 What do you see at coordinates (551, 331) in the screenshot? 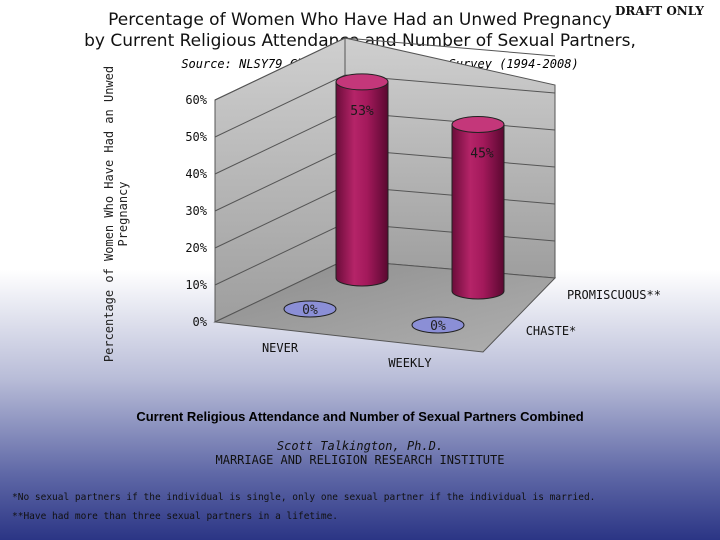
I see `series-axis-label: CHASTE*` at bounding box center [551, 331].